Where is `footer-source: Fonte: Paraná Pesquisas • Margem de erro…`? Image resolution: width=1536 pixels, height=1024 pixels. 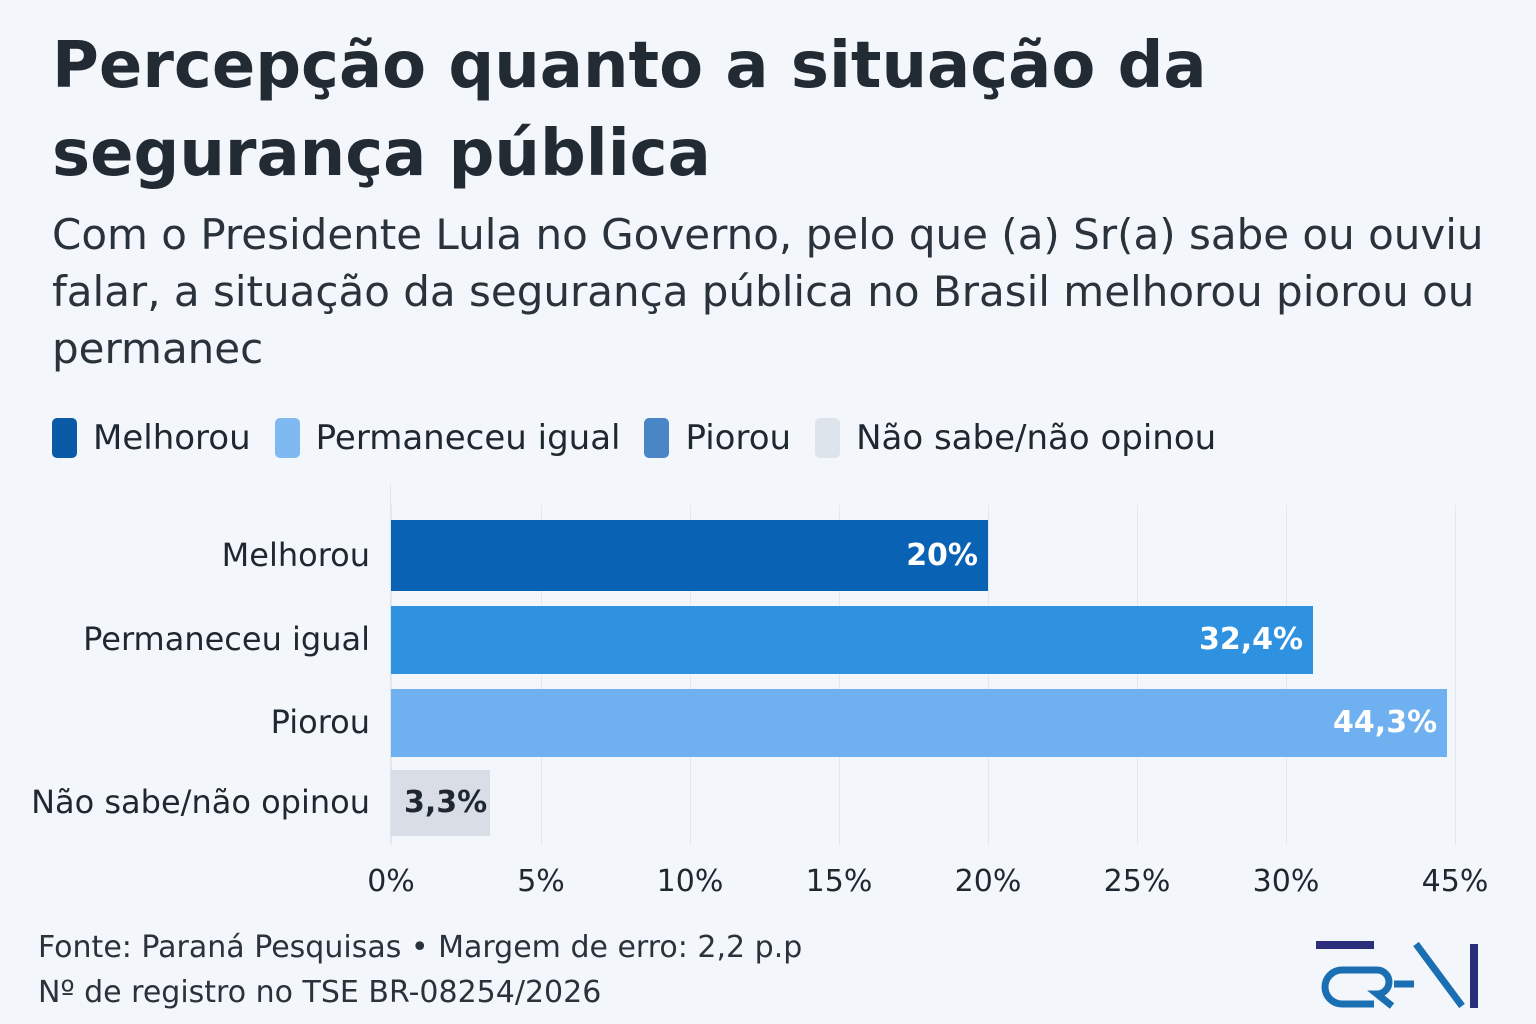
footer-source: Fonte: Paraná Pesquisas • Margem de erro… is located at coordinates (420, 947).